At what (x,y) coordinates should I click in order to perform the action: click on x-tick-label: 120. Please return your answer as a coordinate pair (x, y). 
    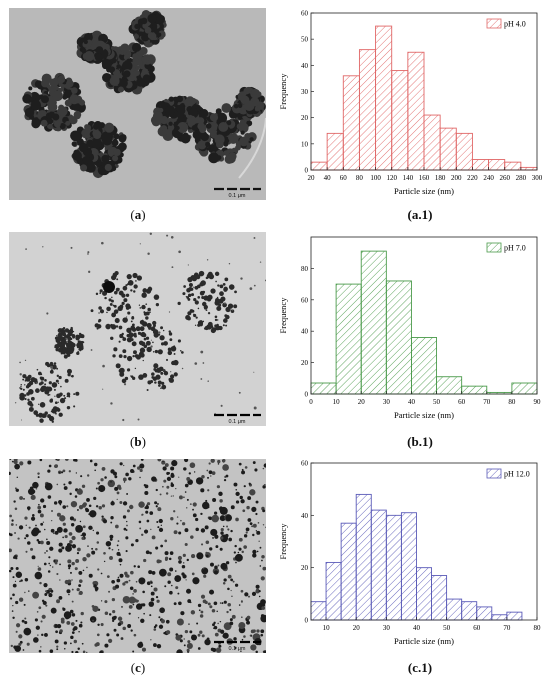
    Looking at the image, I should click on (391, 178).